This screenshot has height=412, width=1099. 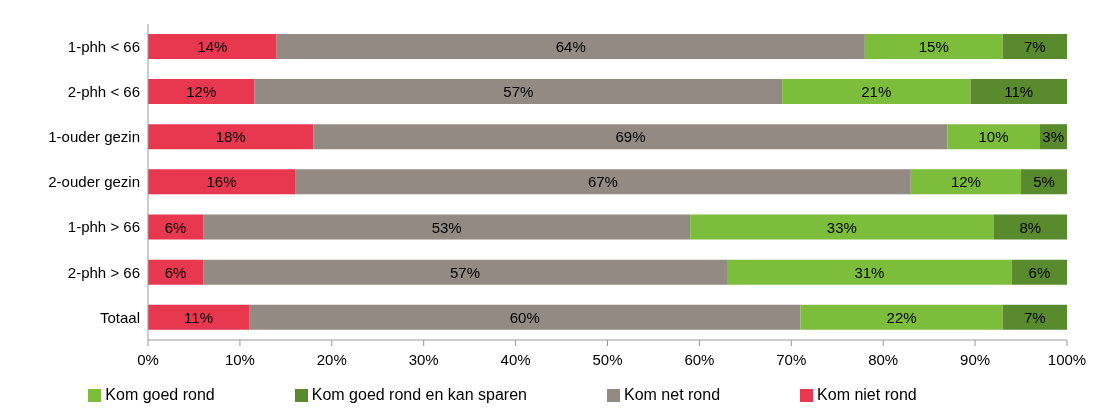 I want to click on x-tick-label: 50%, so click(x=607, y=359).